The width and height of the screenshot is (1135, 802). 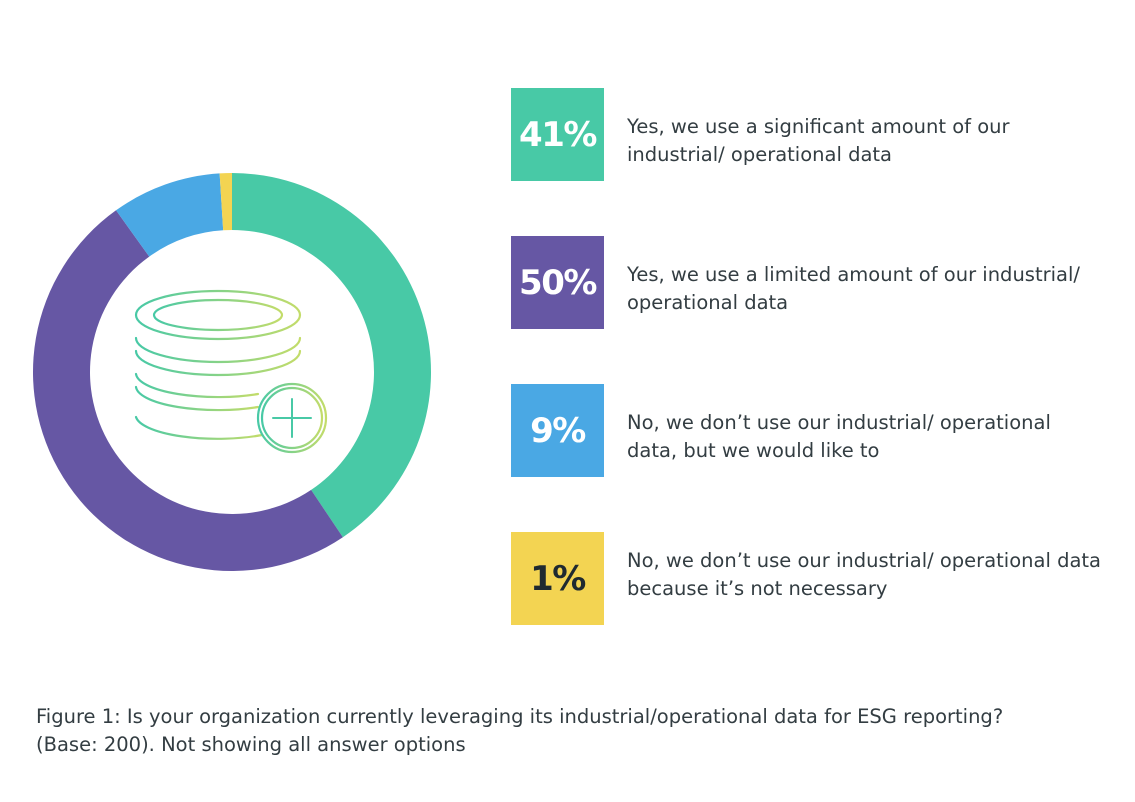 I want to click on database-add-icon, so click(x=231, y=371).